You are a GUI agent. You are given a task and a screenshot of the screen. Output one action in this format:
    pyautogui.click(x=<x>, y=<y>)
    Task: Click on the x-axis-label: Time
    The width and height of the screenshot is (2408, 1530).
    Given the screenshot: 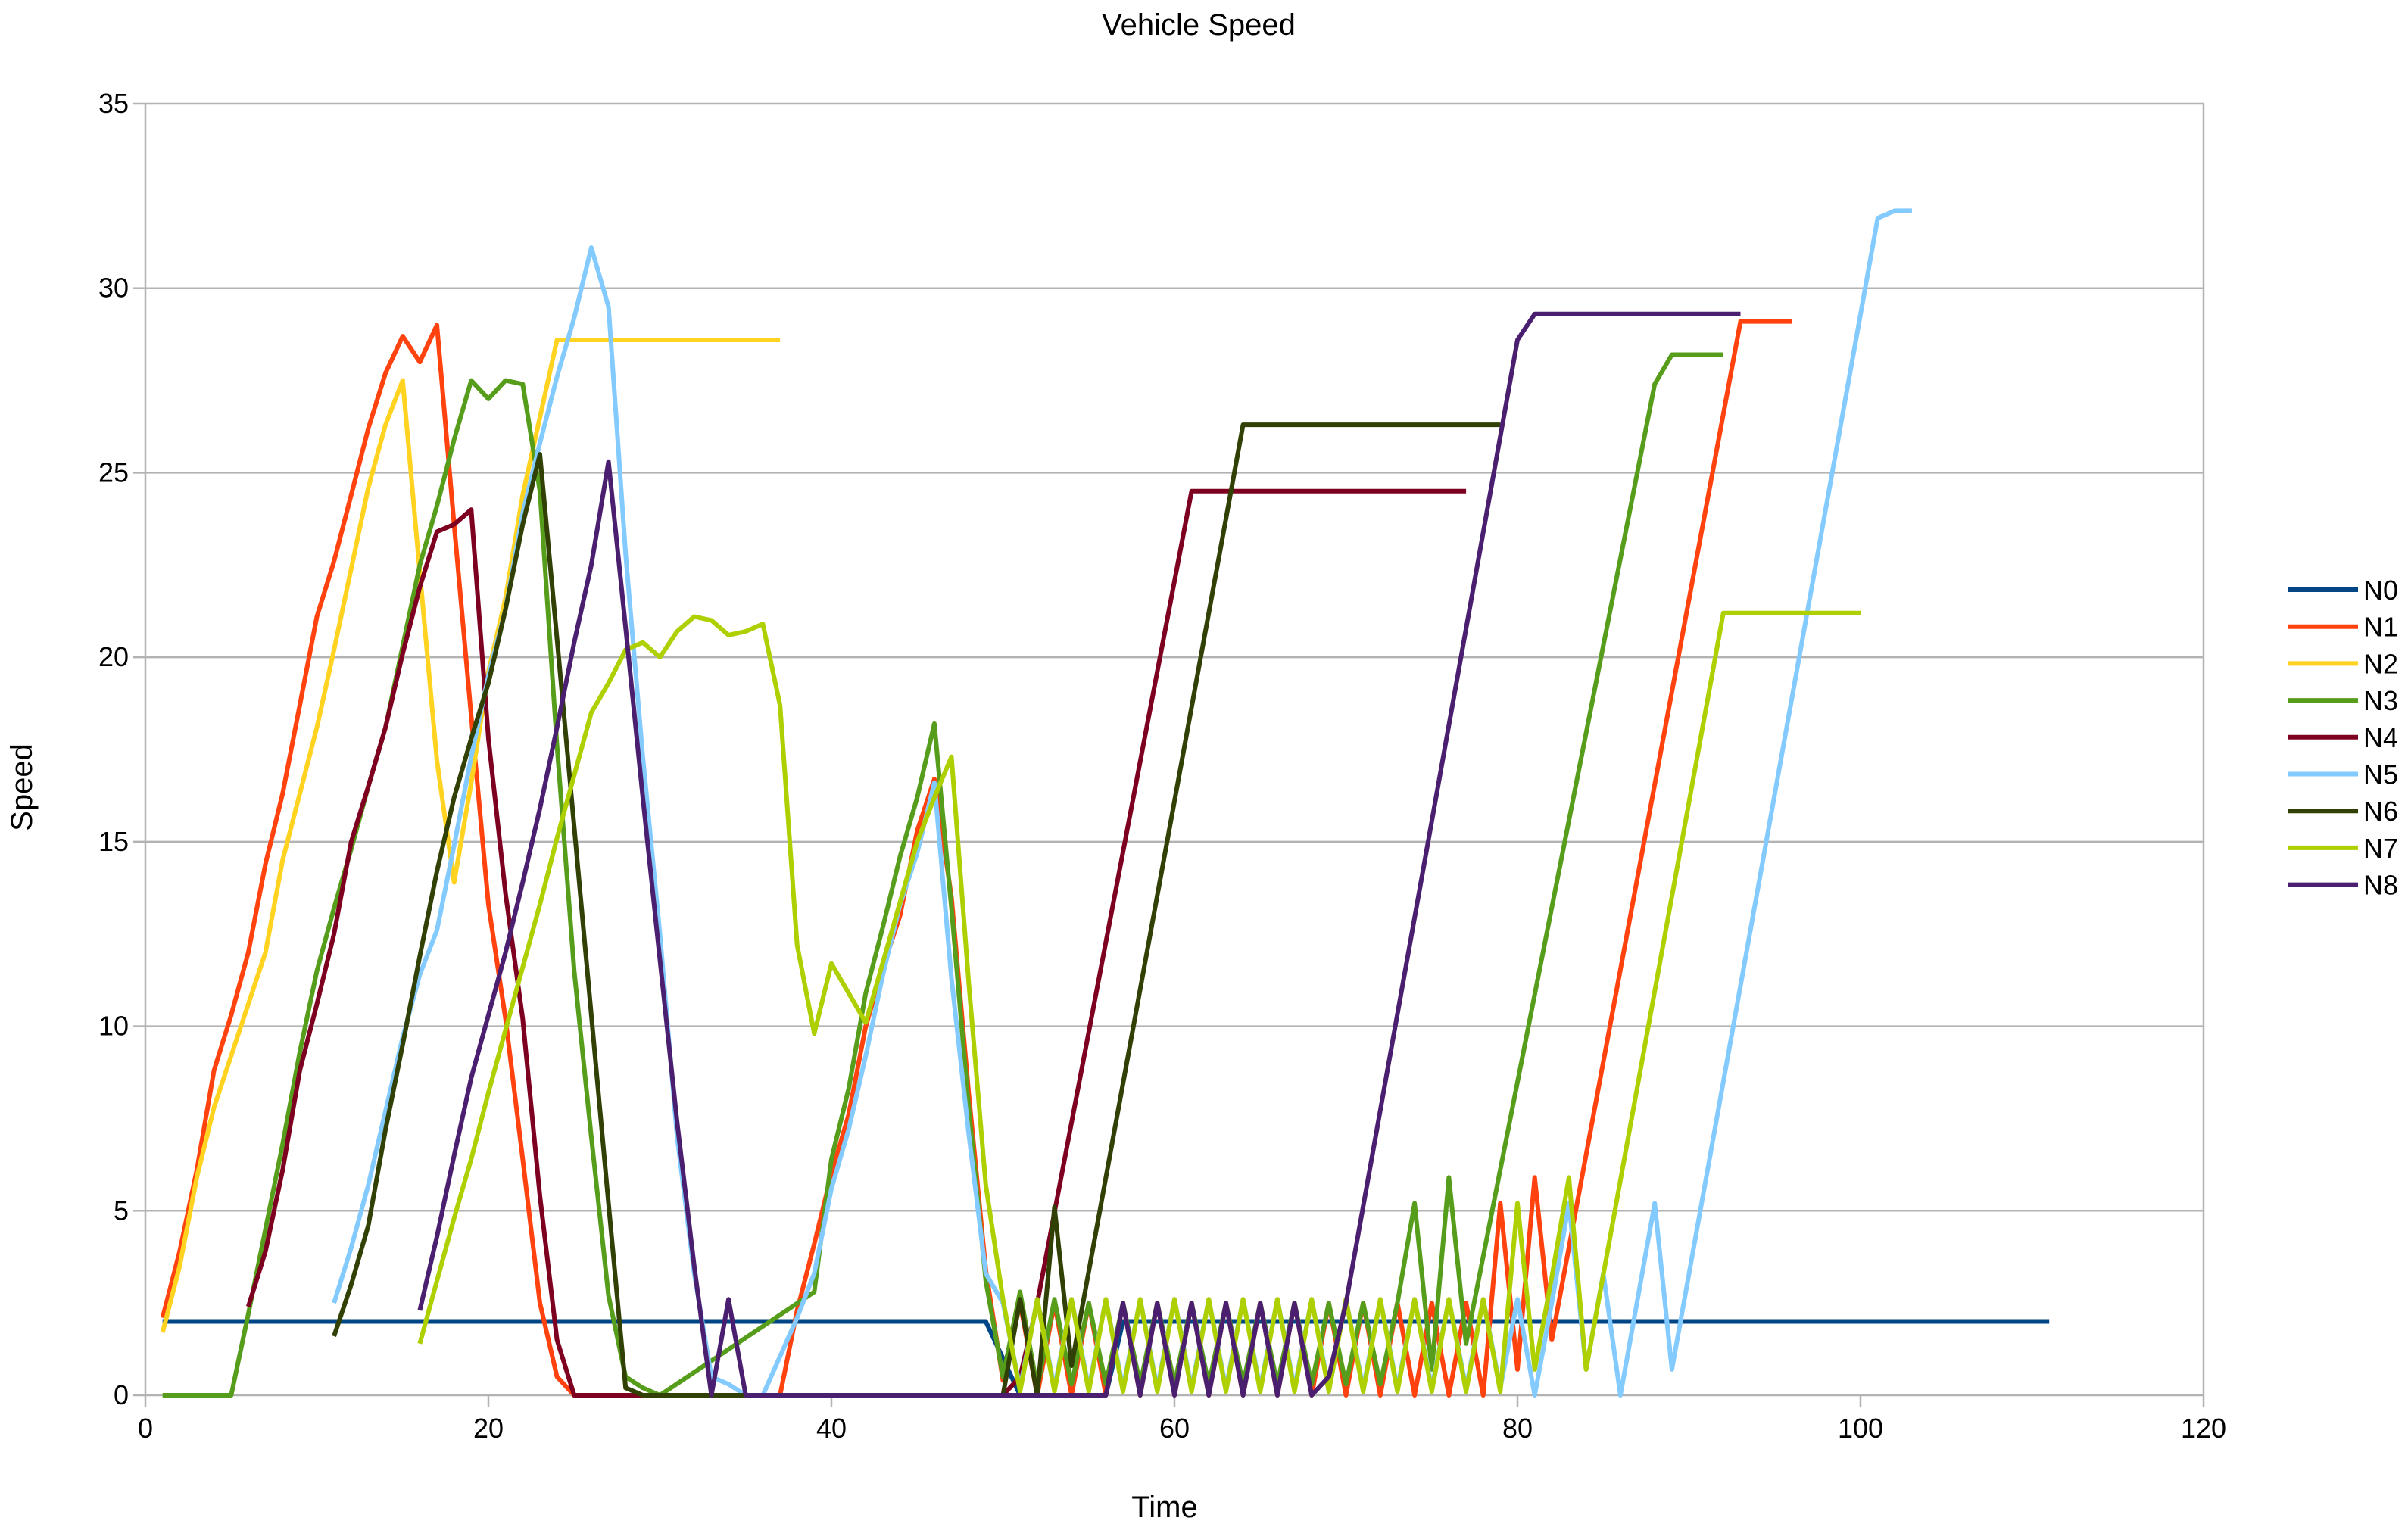 What is the action you would take?
    pyautogui.click(x=1164, y=1507)
    